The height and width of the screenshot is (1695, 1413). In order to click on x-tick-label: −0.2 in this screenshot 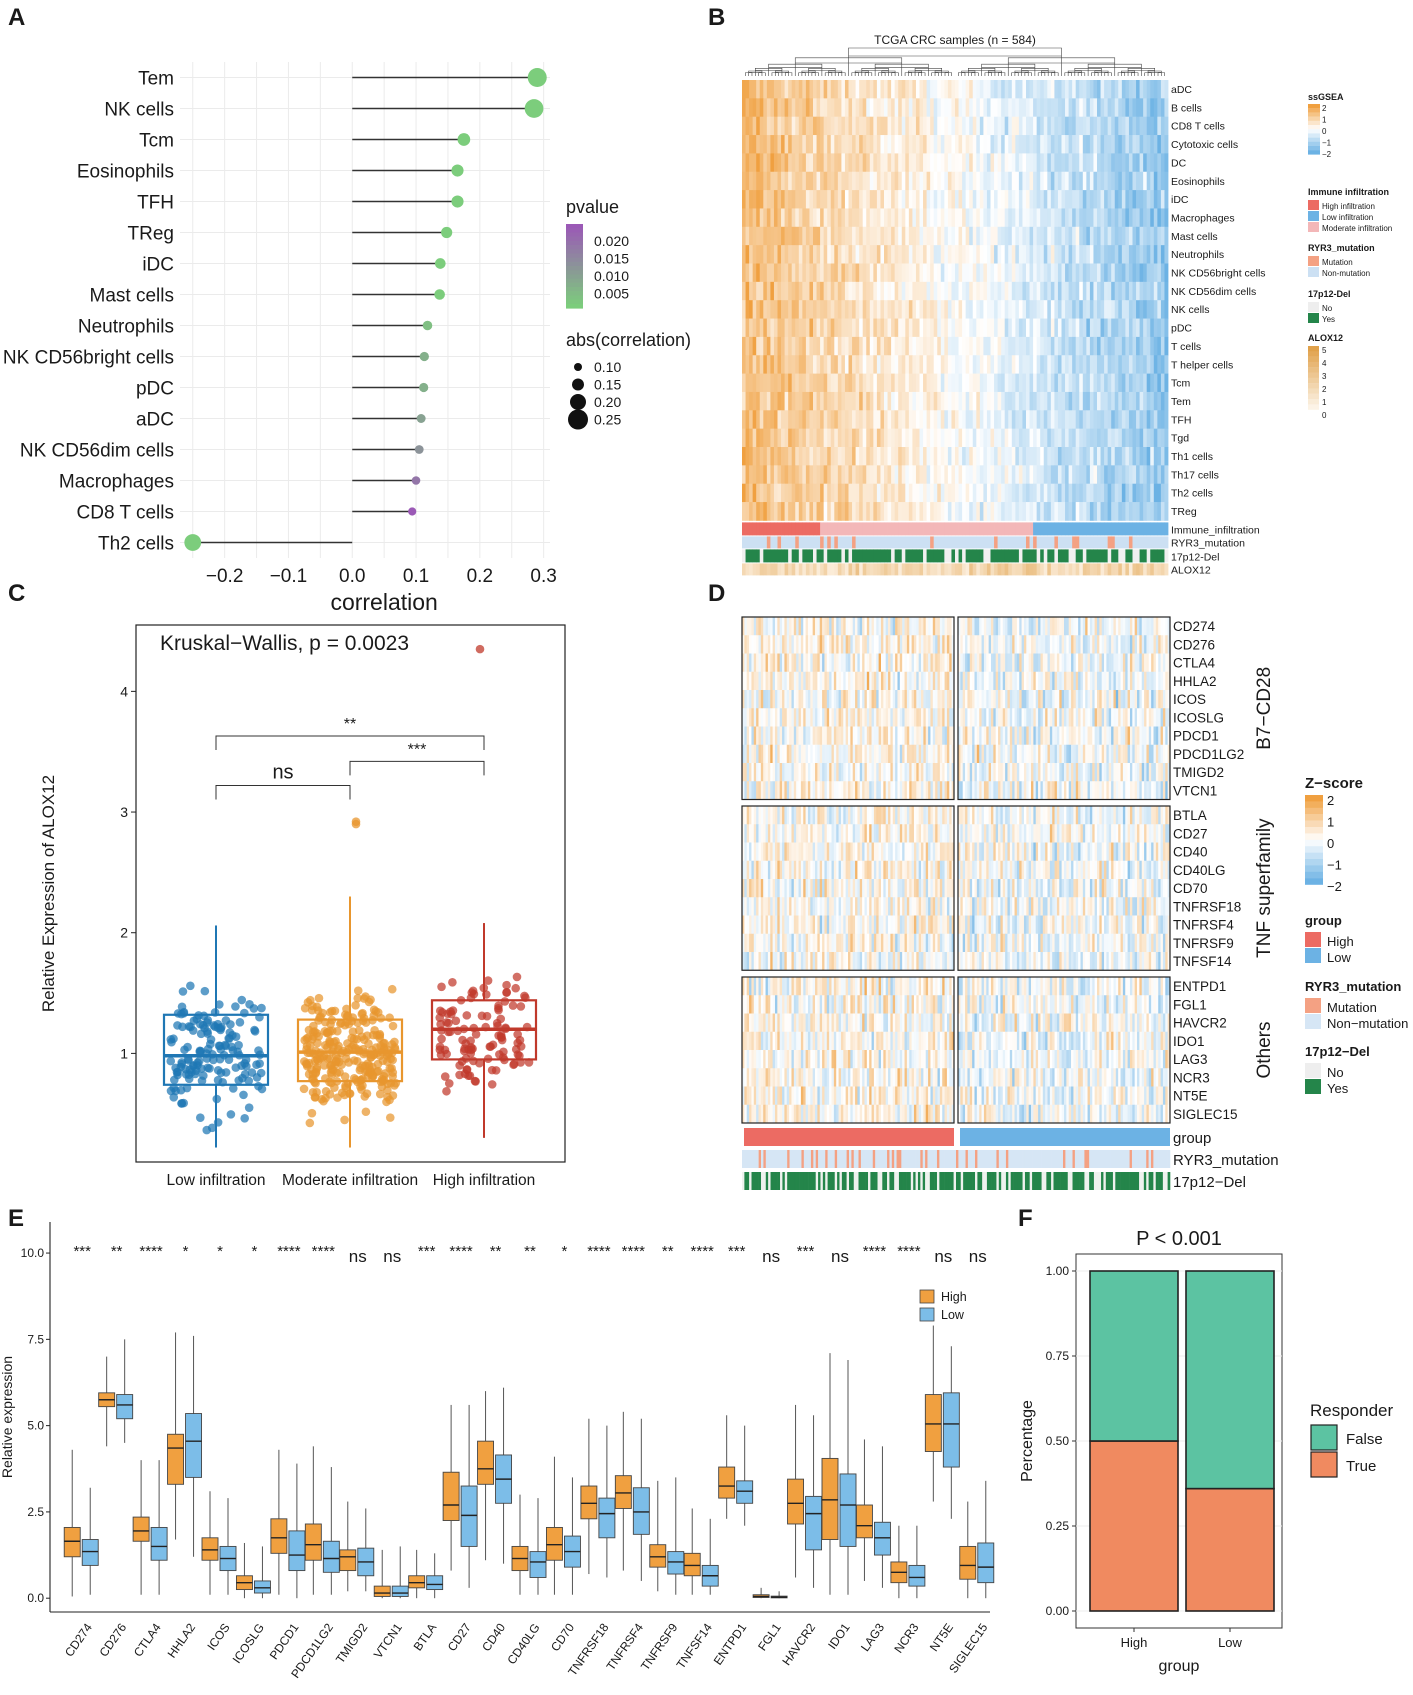, I will do `click(225, 576)`.